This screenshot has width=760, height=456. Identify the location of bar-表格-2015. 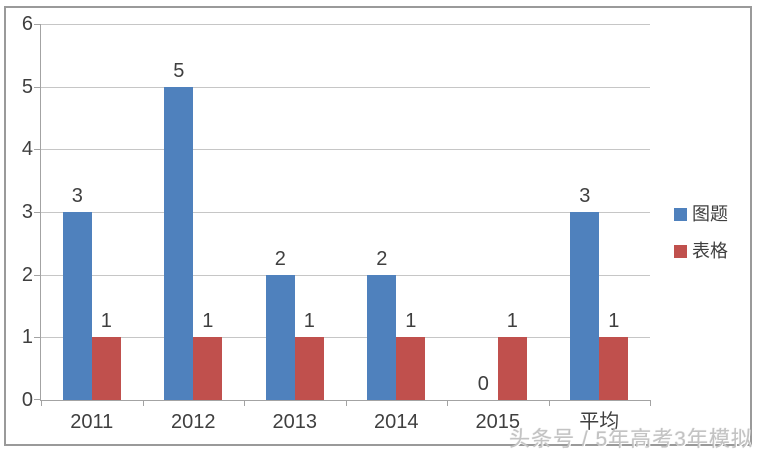
(512, 368).